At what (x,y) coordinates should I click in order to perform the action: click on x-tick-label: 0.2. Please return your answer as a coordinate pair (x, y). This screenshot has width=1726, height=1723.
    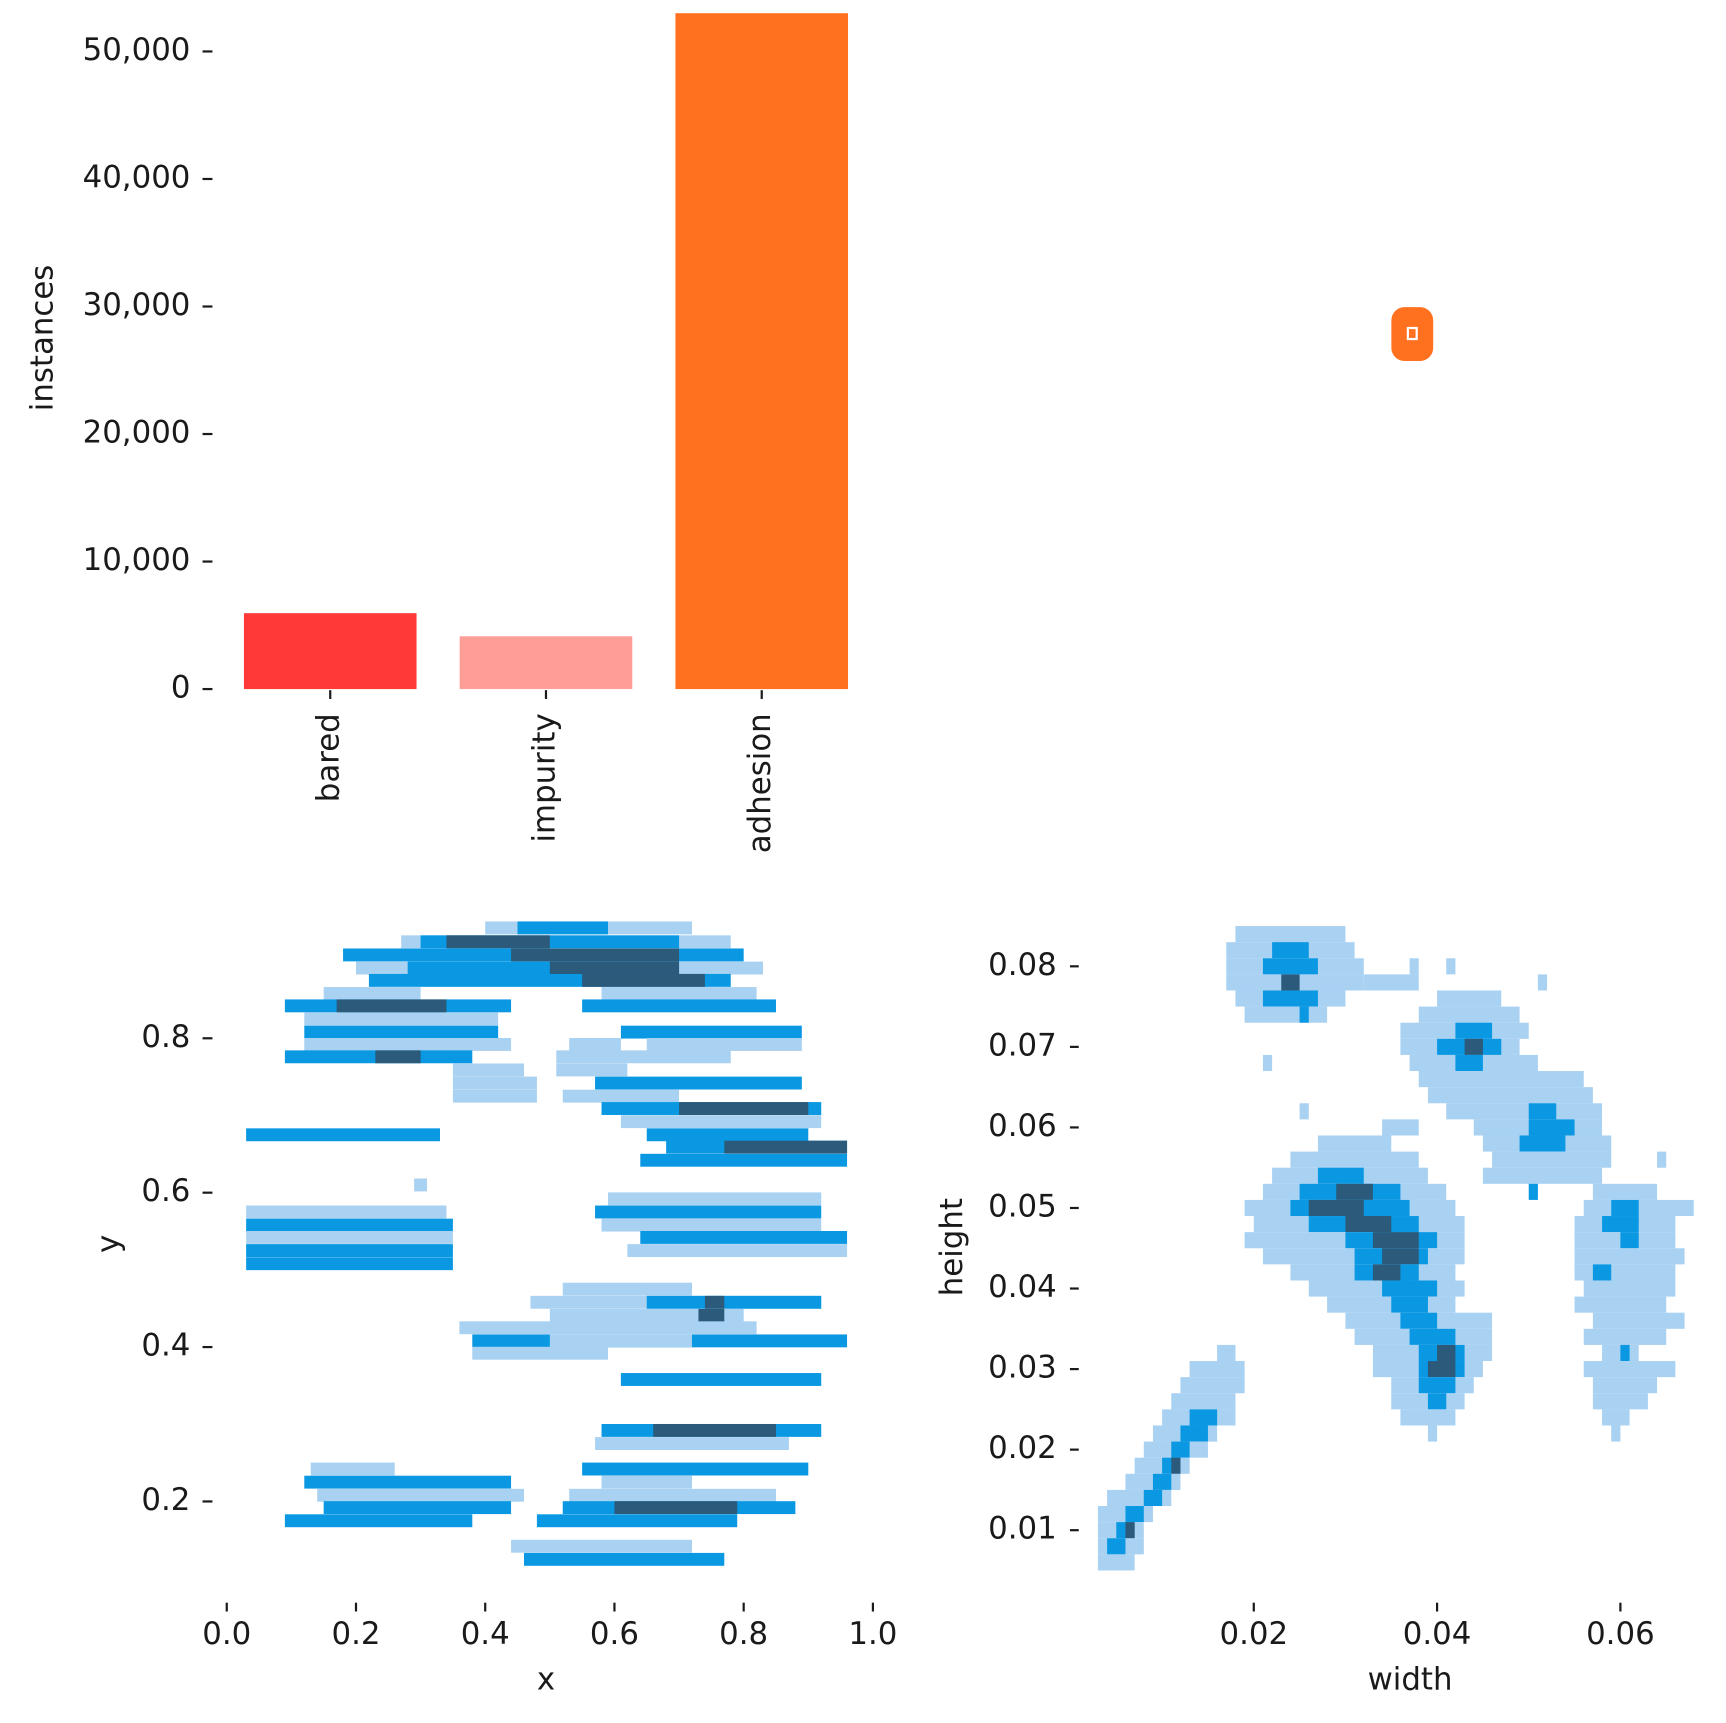
    Looking at the image, I should click on (355, 1634).